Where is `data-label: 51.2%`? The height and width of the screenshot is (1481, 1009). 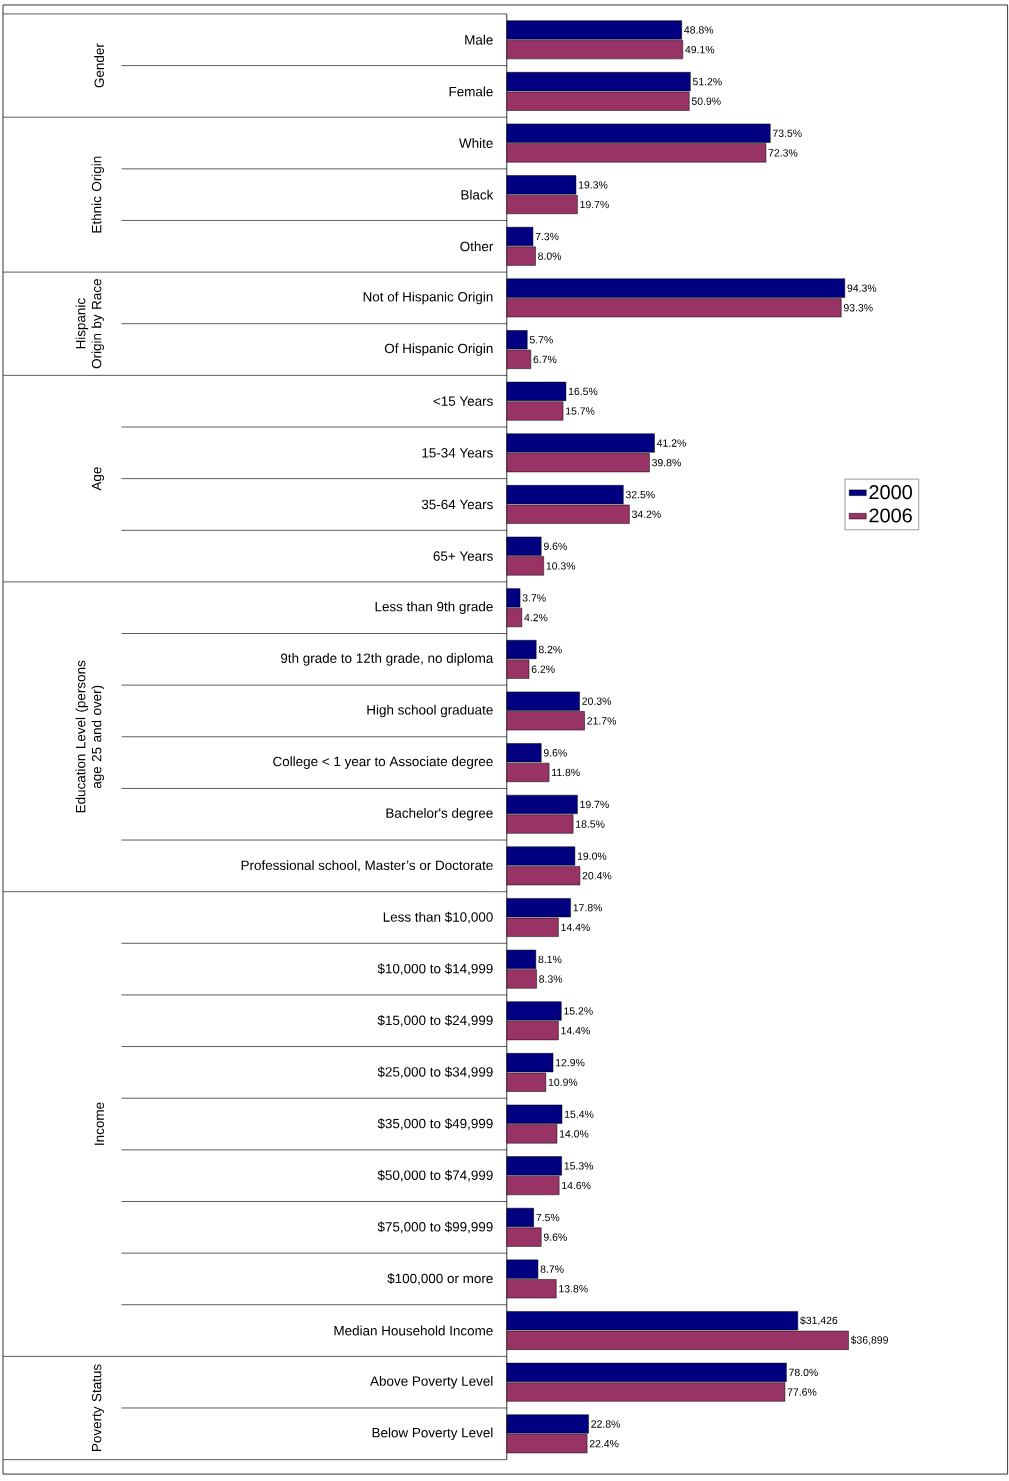
data-label: 51.2% is located at coordinates (707, 81).